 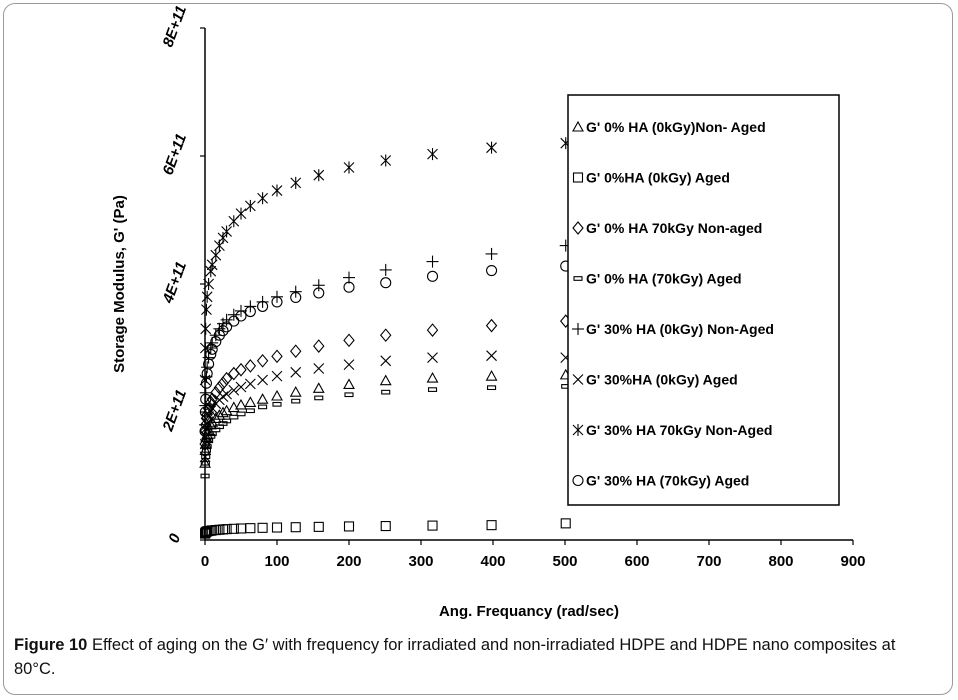 I want to click on legend-label: G' 0% HA (70kGy) Aged, so click(x=664, y=279).